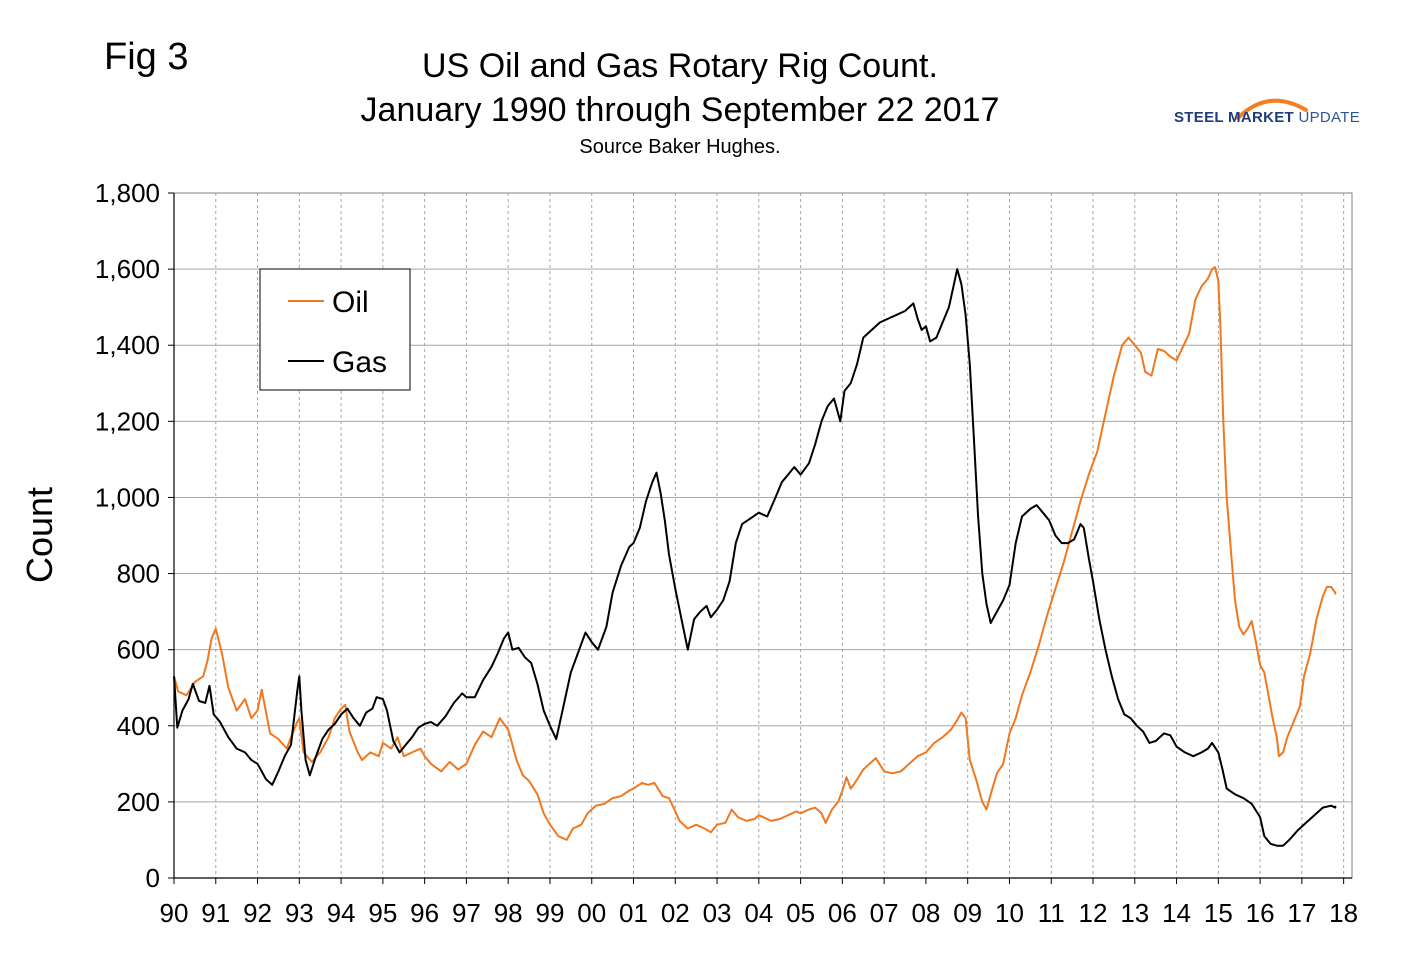  I want to click on legend-box, so click(335, 329).